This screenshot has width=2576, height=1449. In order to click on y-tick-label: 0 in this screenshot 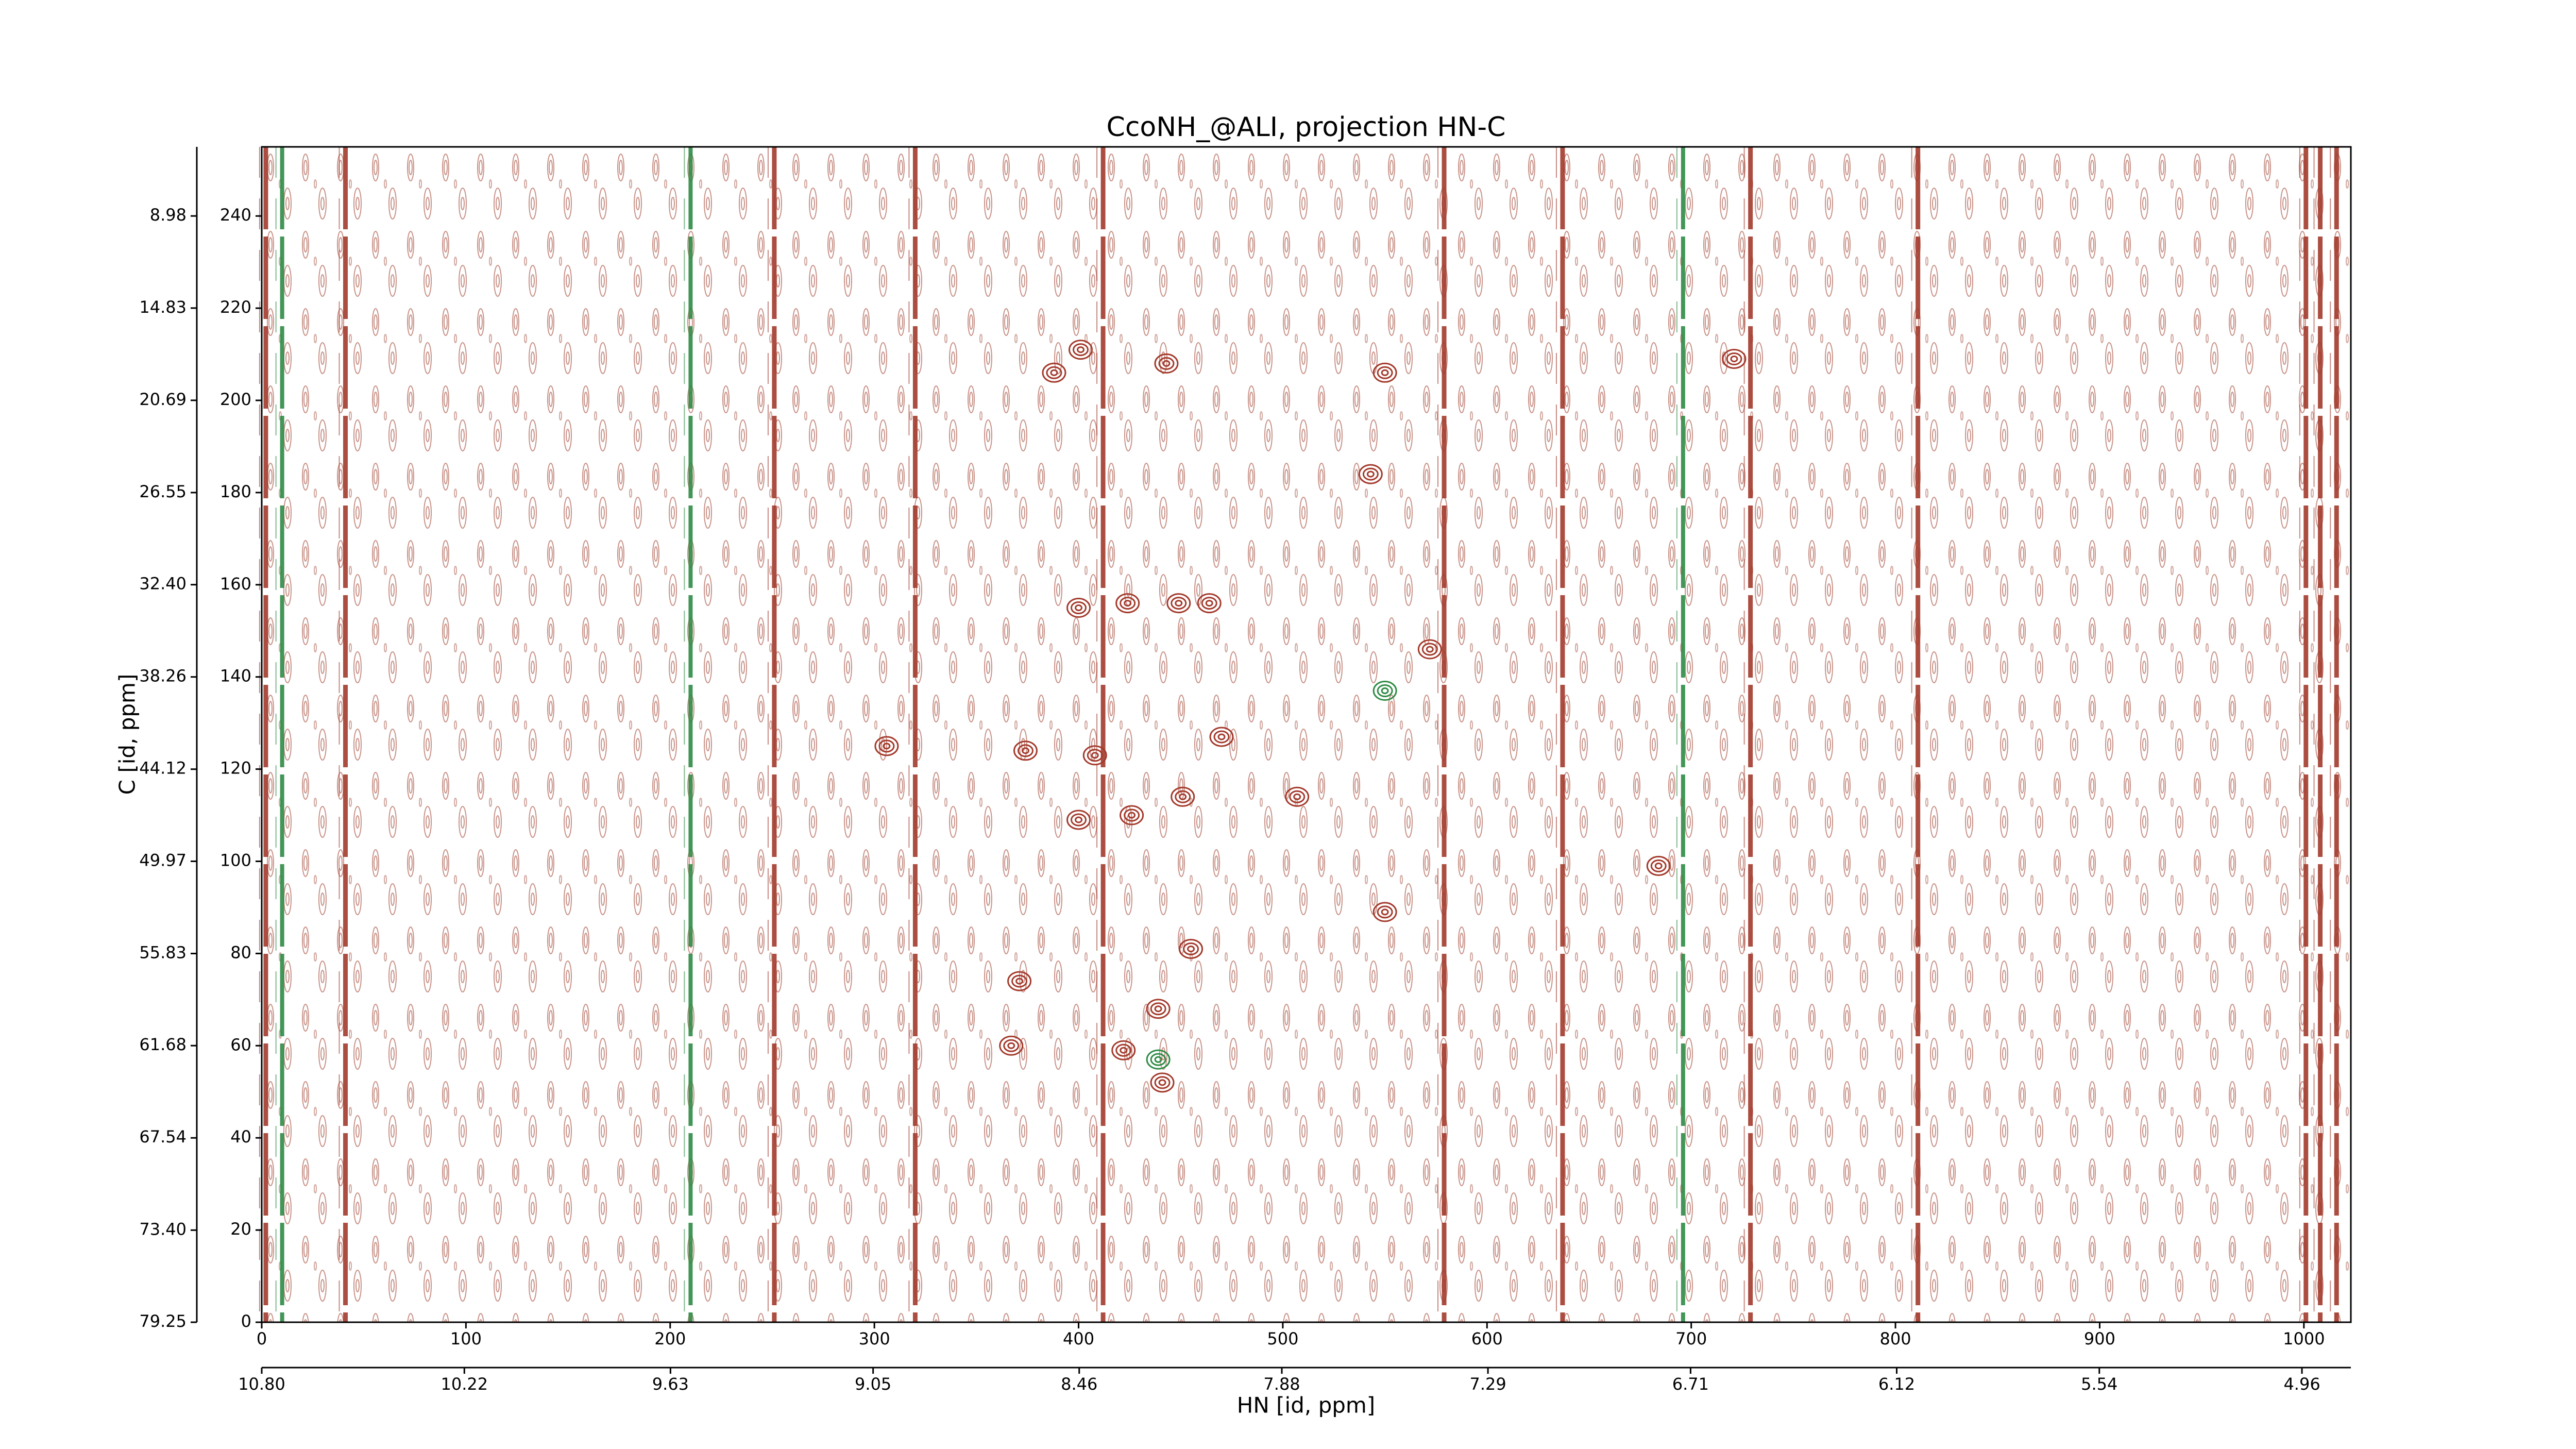, I will do `click(246, 1321)`.